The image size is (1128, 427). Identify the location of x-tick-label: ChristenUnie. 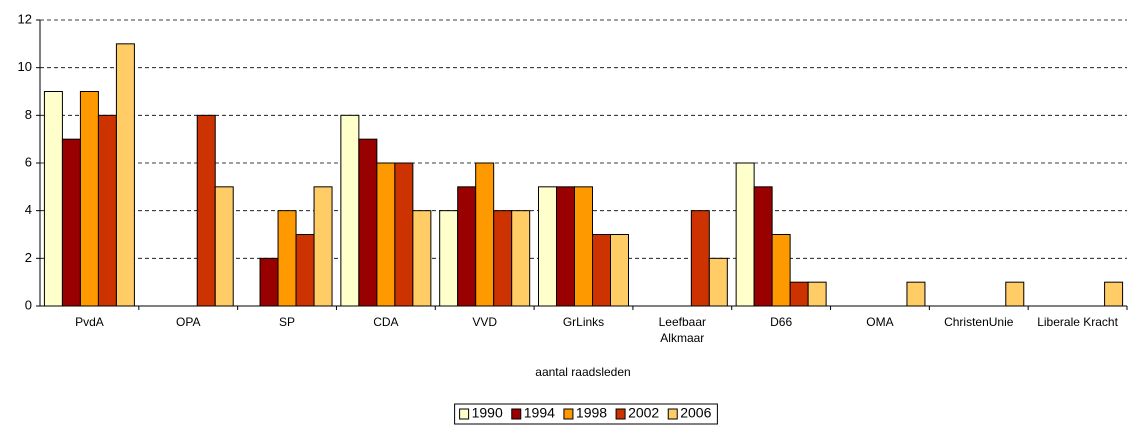
(979, 322).